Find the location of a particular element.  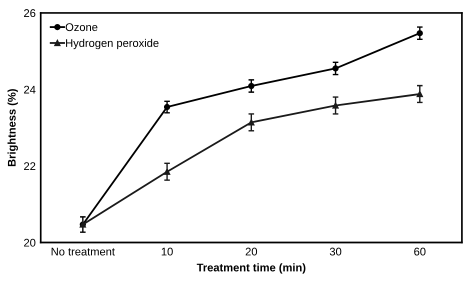

legend-label: Ozone is located at coordinates (82, 27).